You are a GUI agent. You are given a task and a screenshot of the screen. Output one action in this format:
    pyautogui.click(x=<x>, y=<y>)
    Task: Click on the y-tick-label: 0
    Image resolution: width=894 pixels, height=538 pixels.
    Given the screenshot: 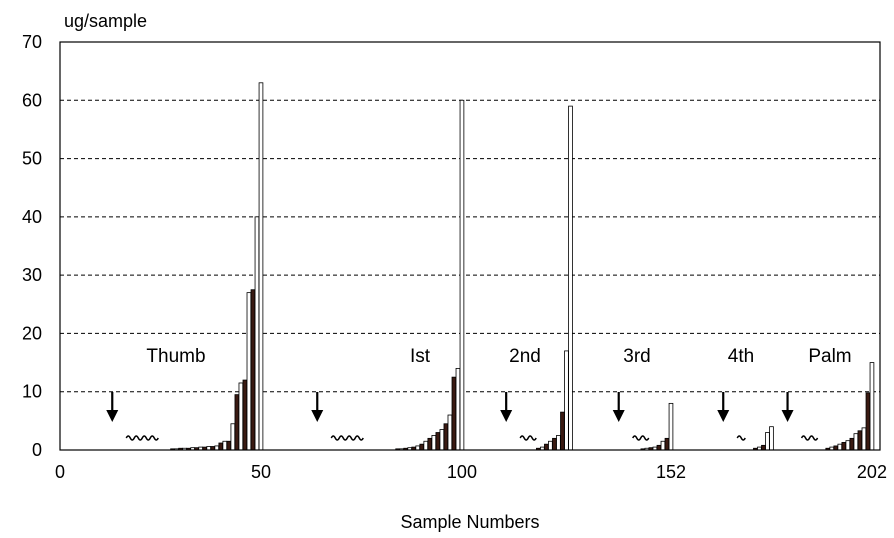 What is the action you would take?
    pyautogui.click(x=37, y=450)
    